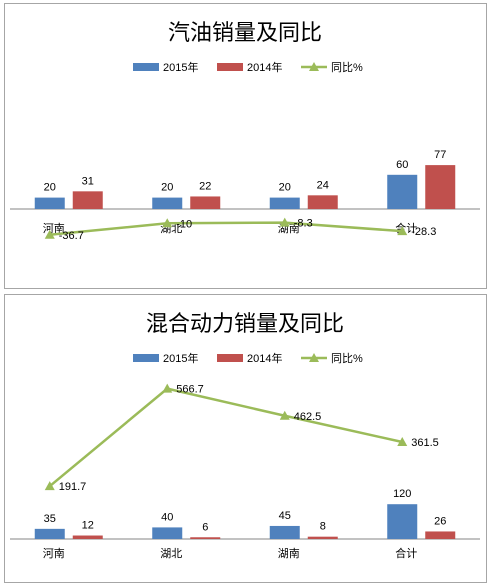  Describe the element at coordinates (303, 224) in the screenshot. I see `yoy-label: -8.3` at that location.